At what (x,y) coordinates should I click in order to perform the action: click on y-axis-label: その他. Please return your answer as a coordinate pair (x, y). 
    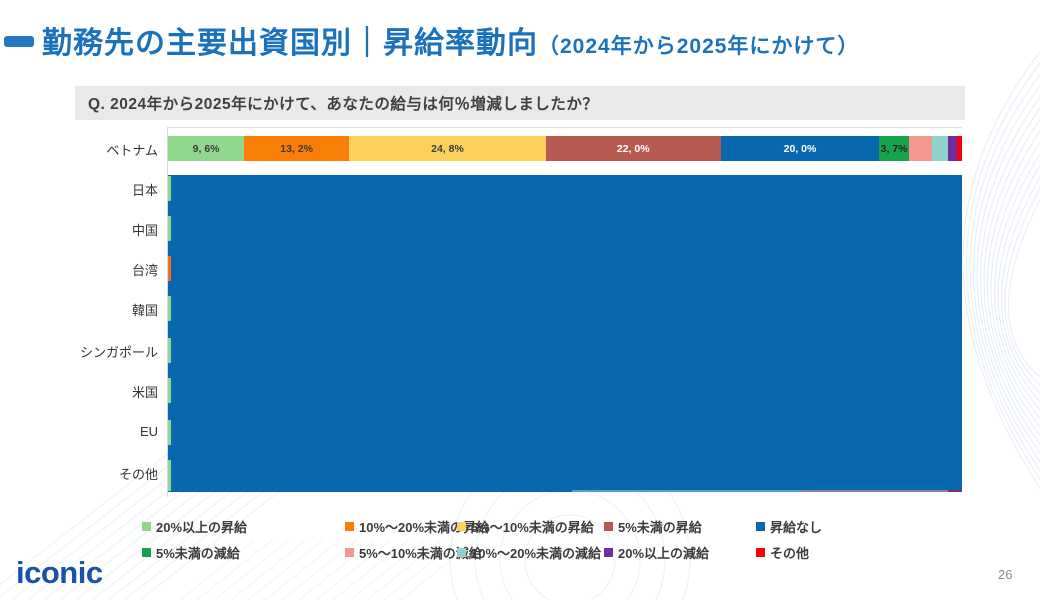
    Looking at the image, I should click on (138, 474).